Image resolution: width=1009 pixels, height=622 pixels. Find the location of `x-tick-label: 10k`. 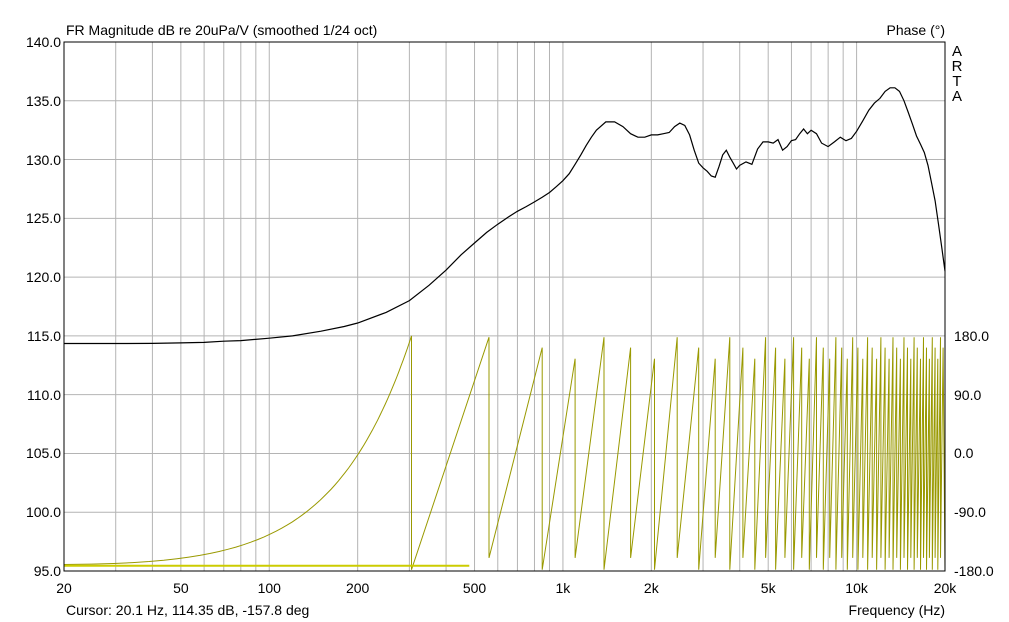

x-tick-label: 10k is located at coordinates (856, 588).